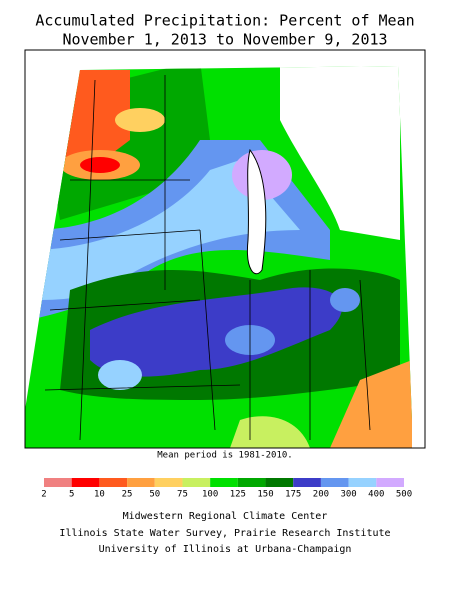  What do you see at coordinates (376, 495) in the screenshot?
I see `legend-tick-label: 400` at bounding box center [376, 495].